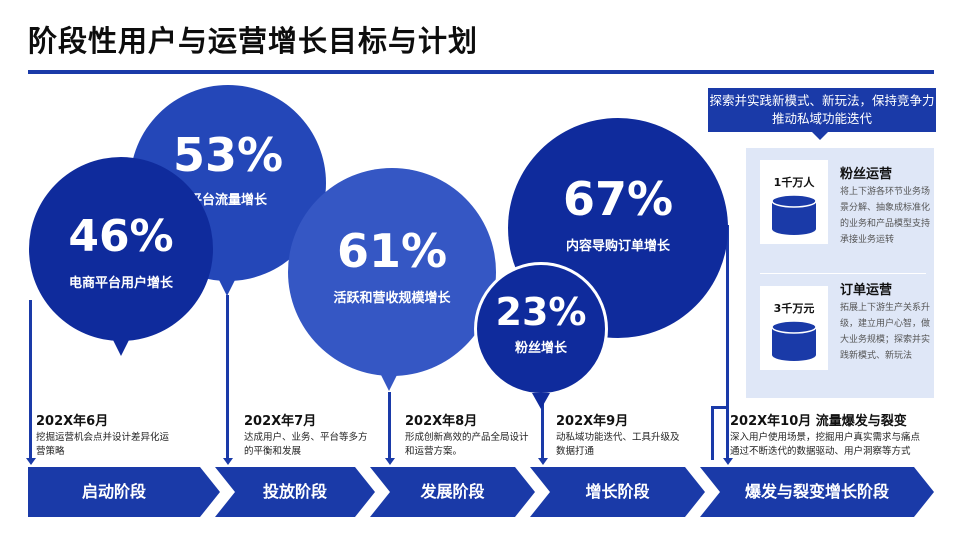 The width and height of the screenshot is (960, 540). I want to click on stage-label: 增长阶段, so click(617, 491).